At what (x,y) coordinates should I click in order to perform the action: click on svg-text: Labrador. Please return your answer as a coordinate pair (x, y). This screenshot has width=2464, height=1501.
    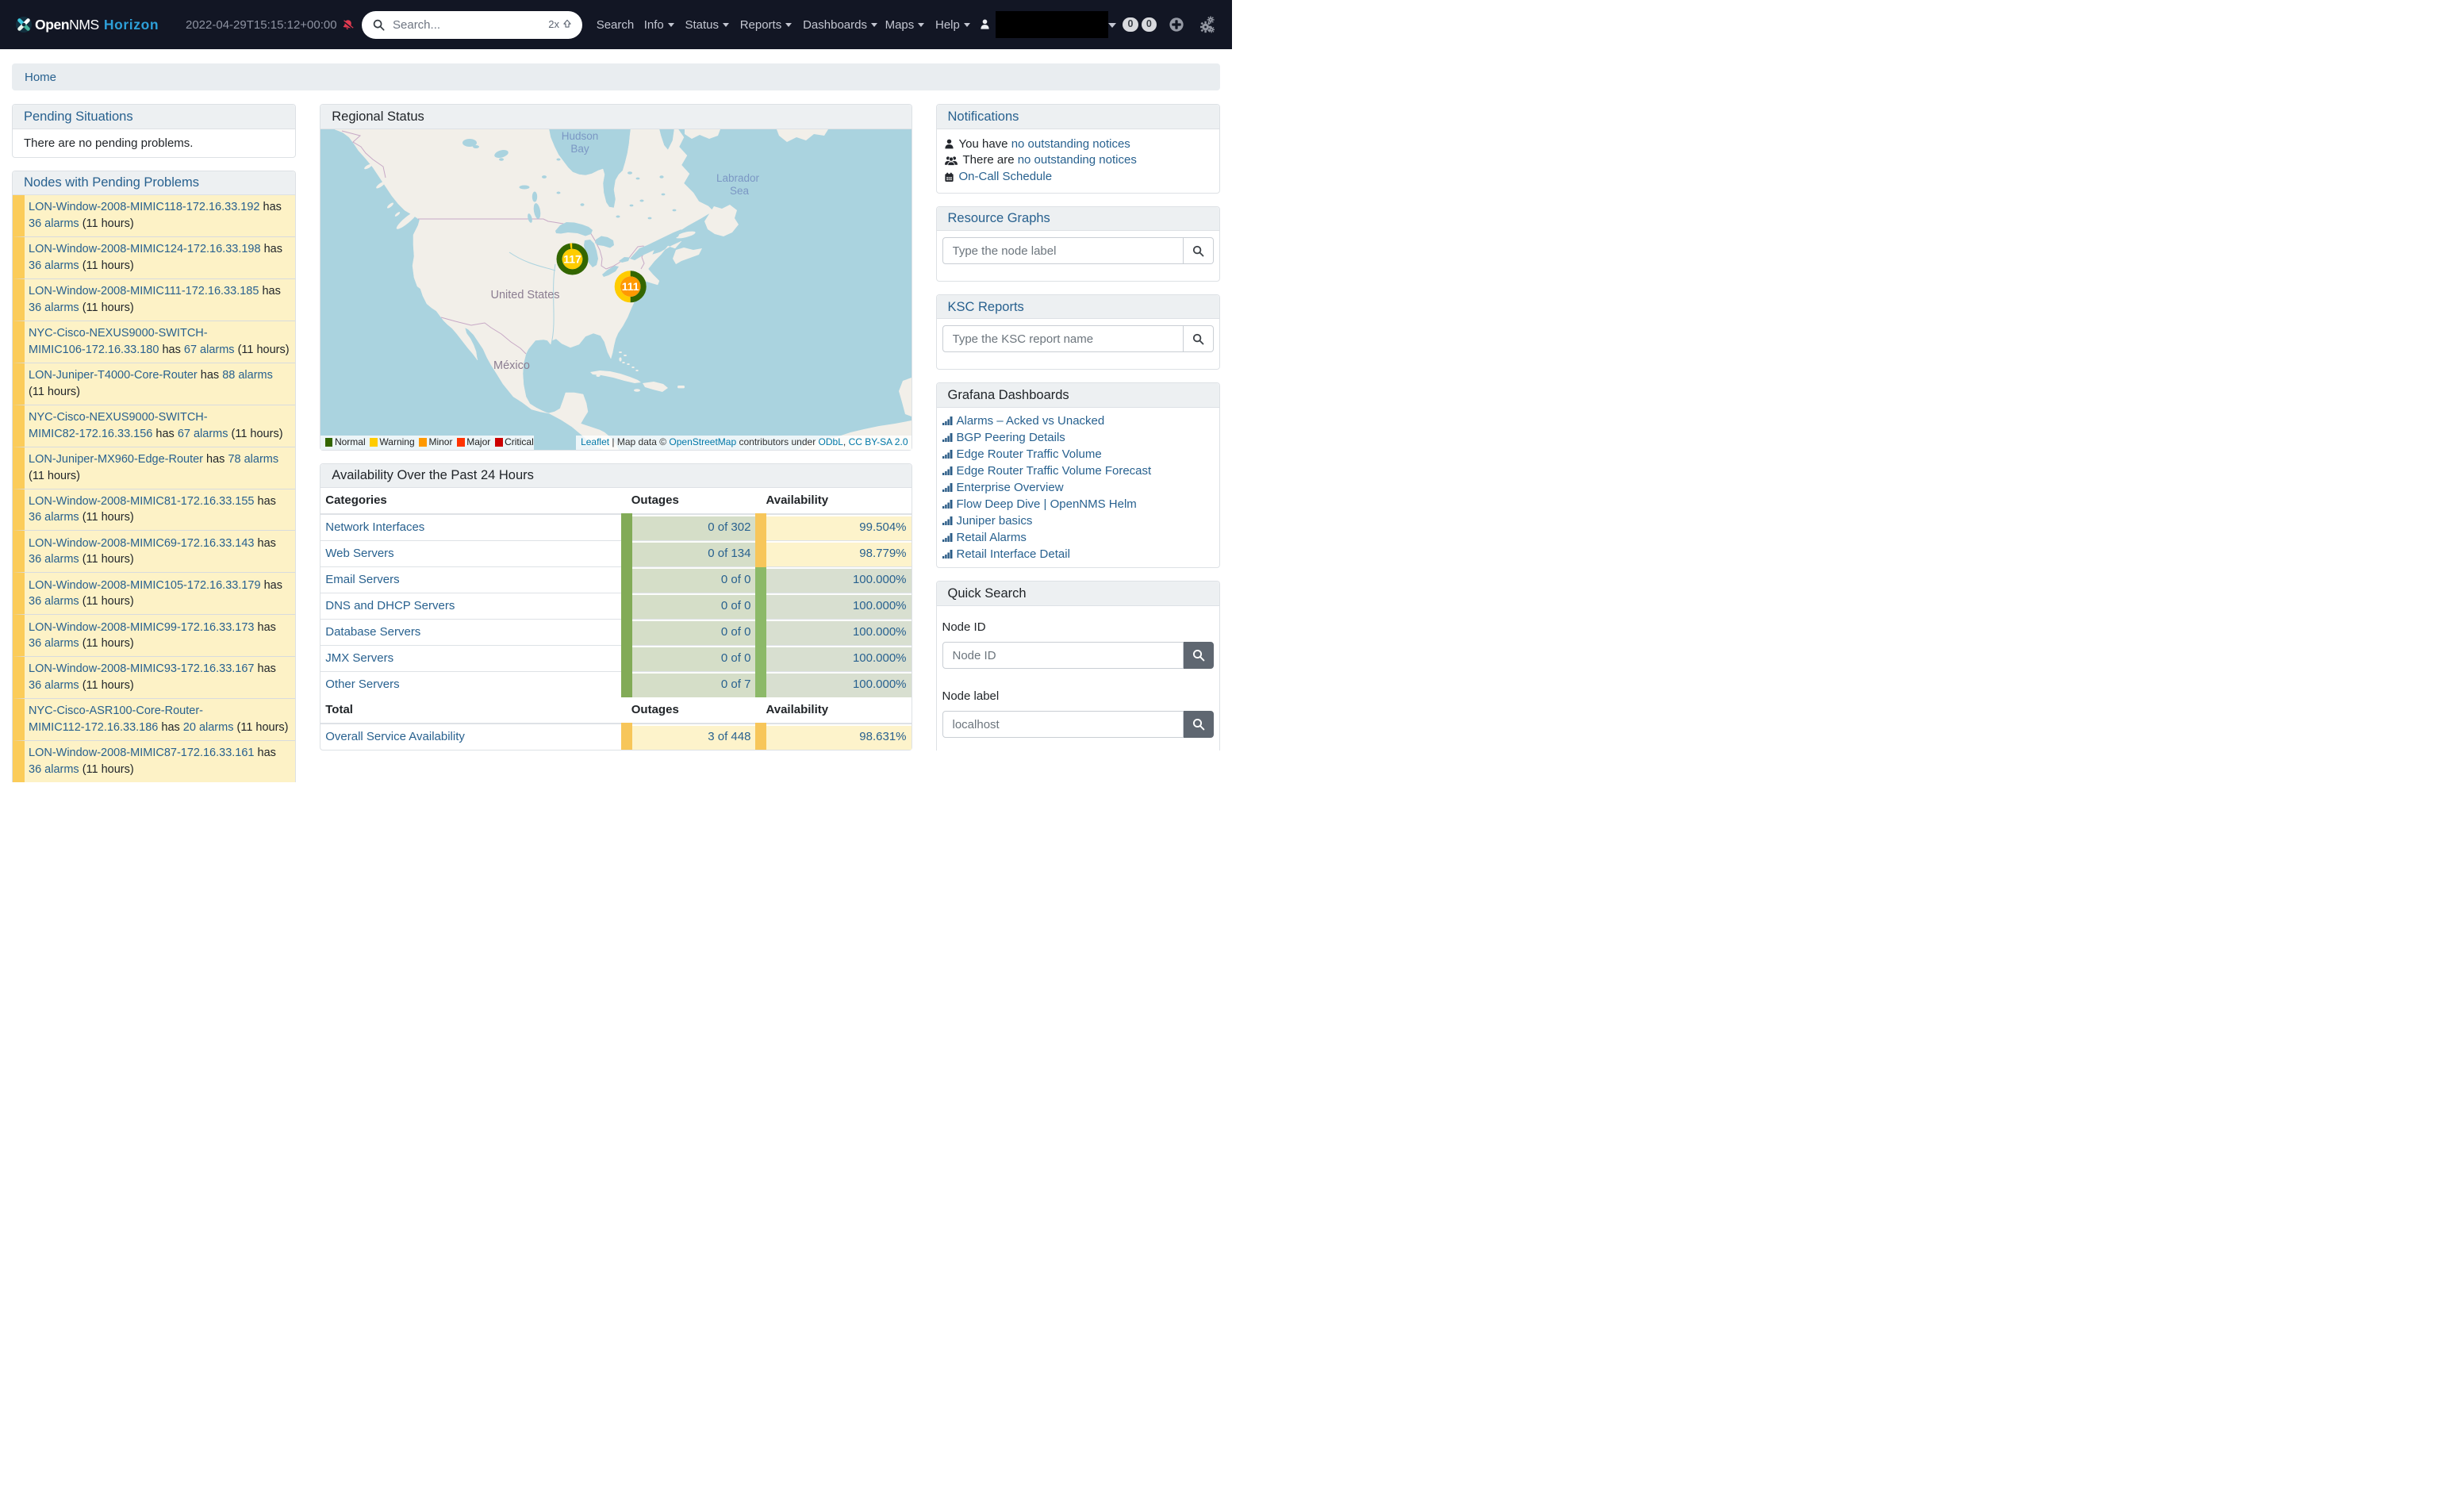
    Looking at the image, I should click on (738, 178).